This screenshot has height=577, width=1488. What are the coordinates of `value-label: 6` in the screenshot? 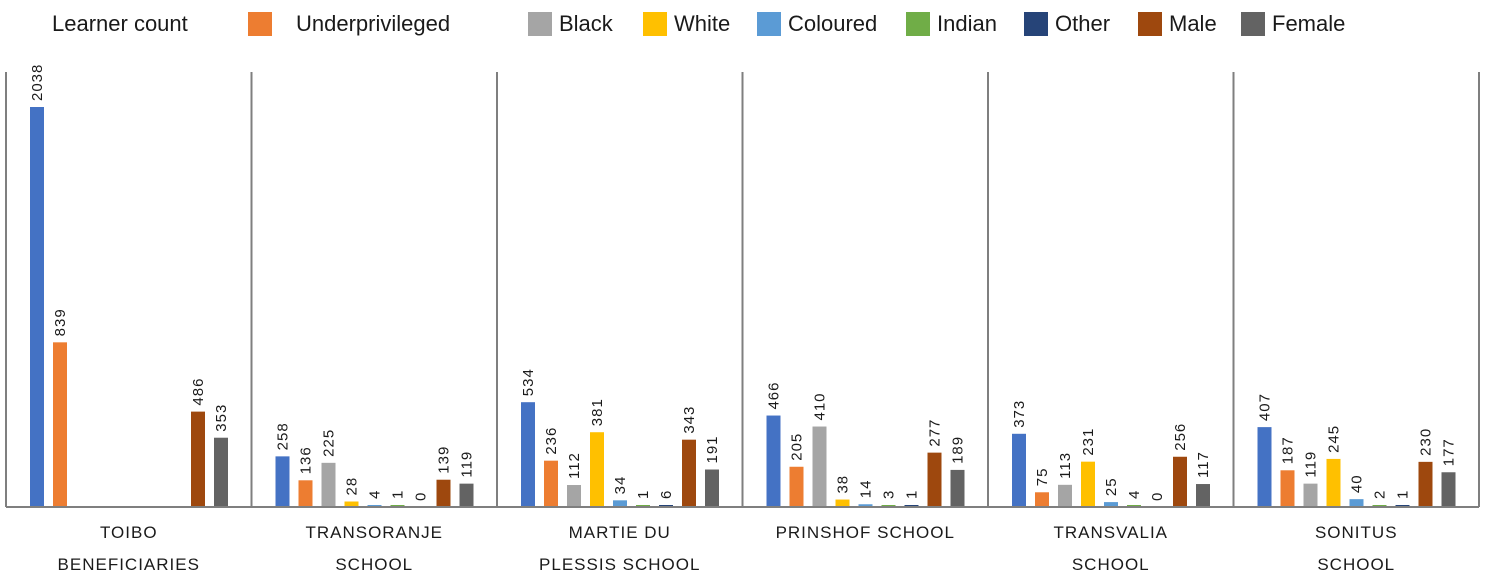 It's located at (666, 494).